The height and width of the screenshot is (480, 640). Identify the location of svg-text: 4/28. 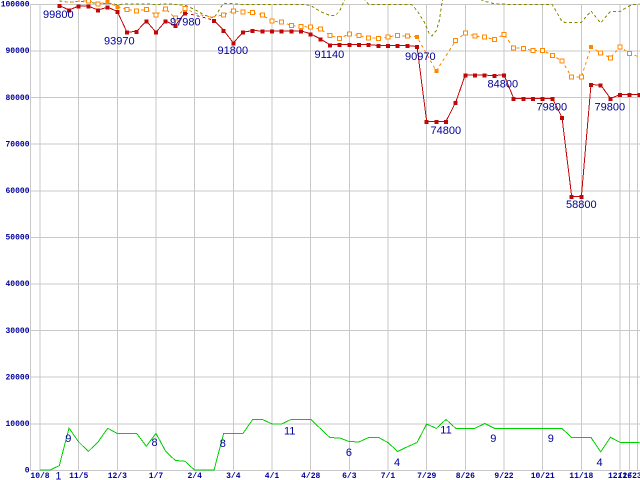
(310, 476).